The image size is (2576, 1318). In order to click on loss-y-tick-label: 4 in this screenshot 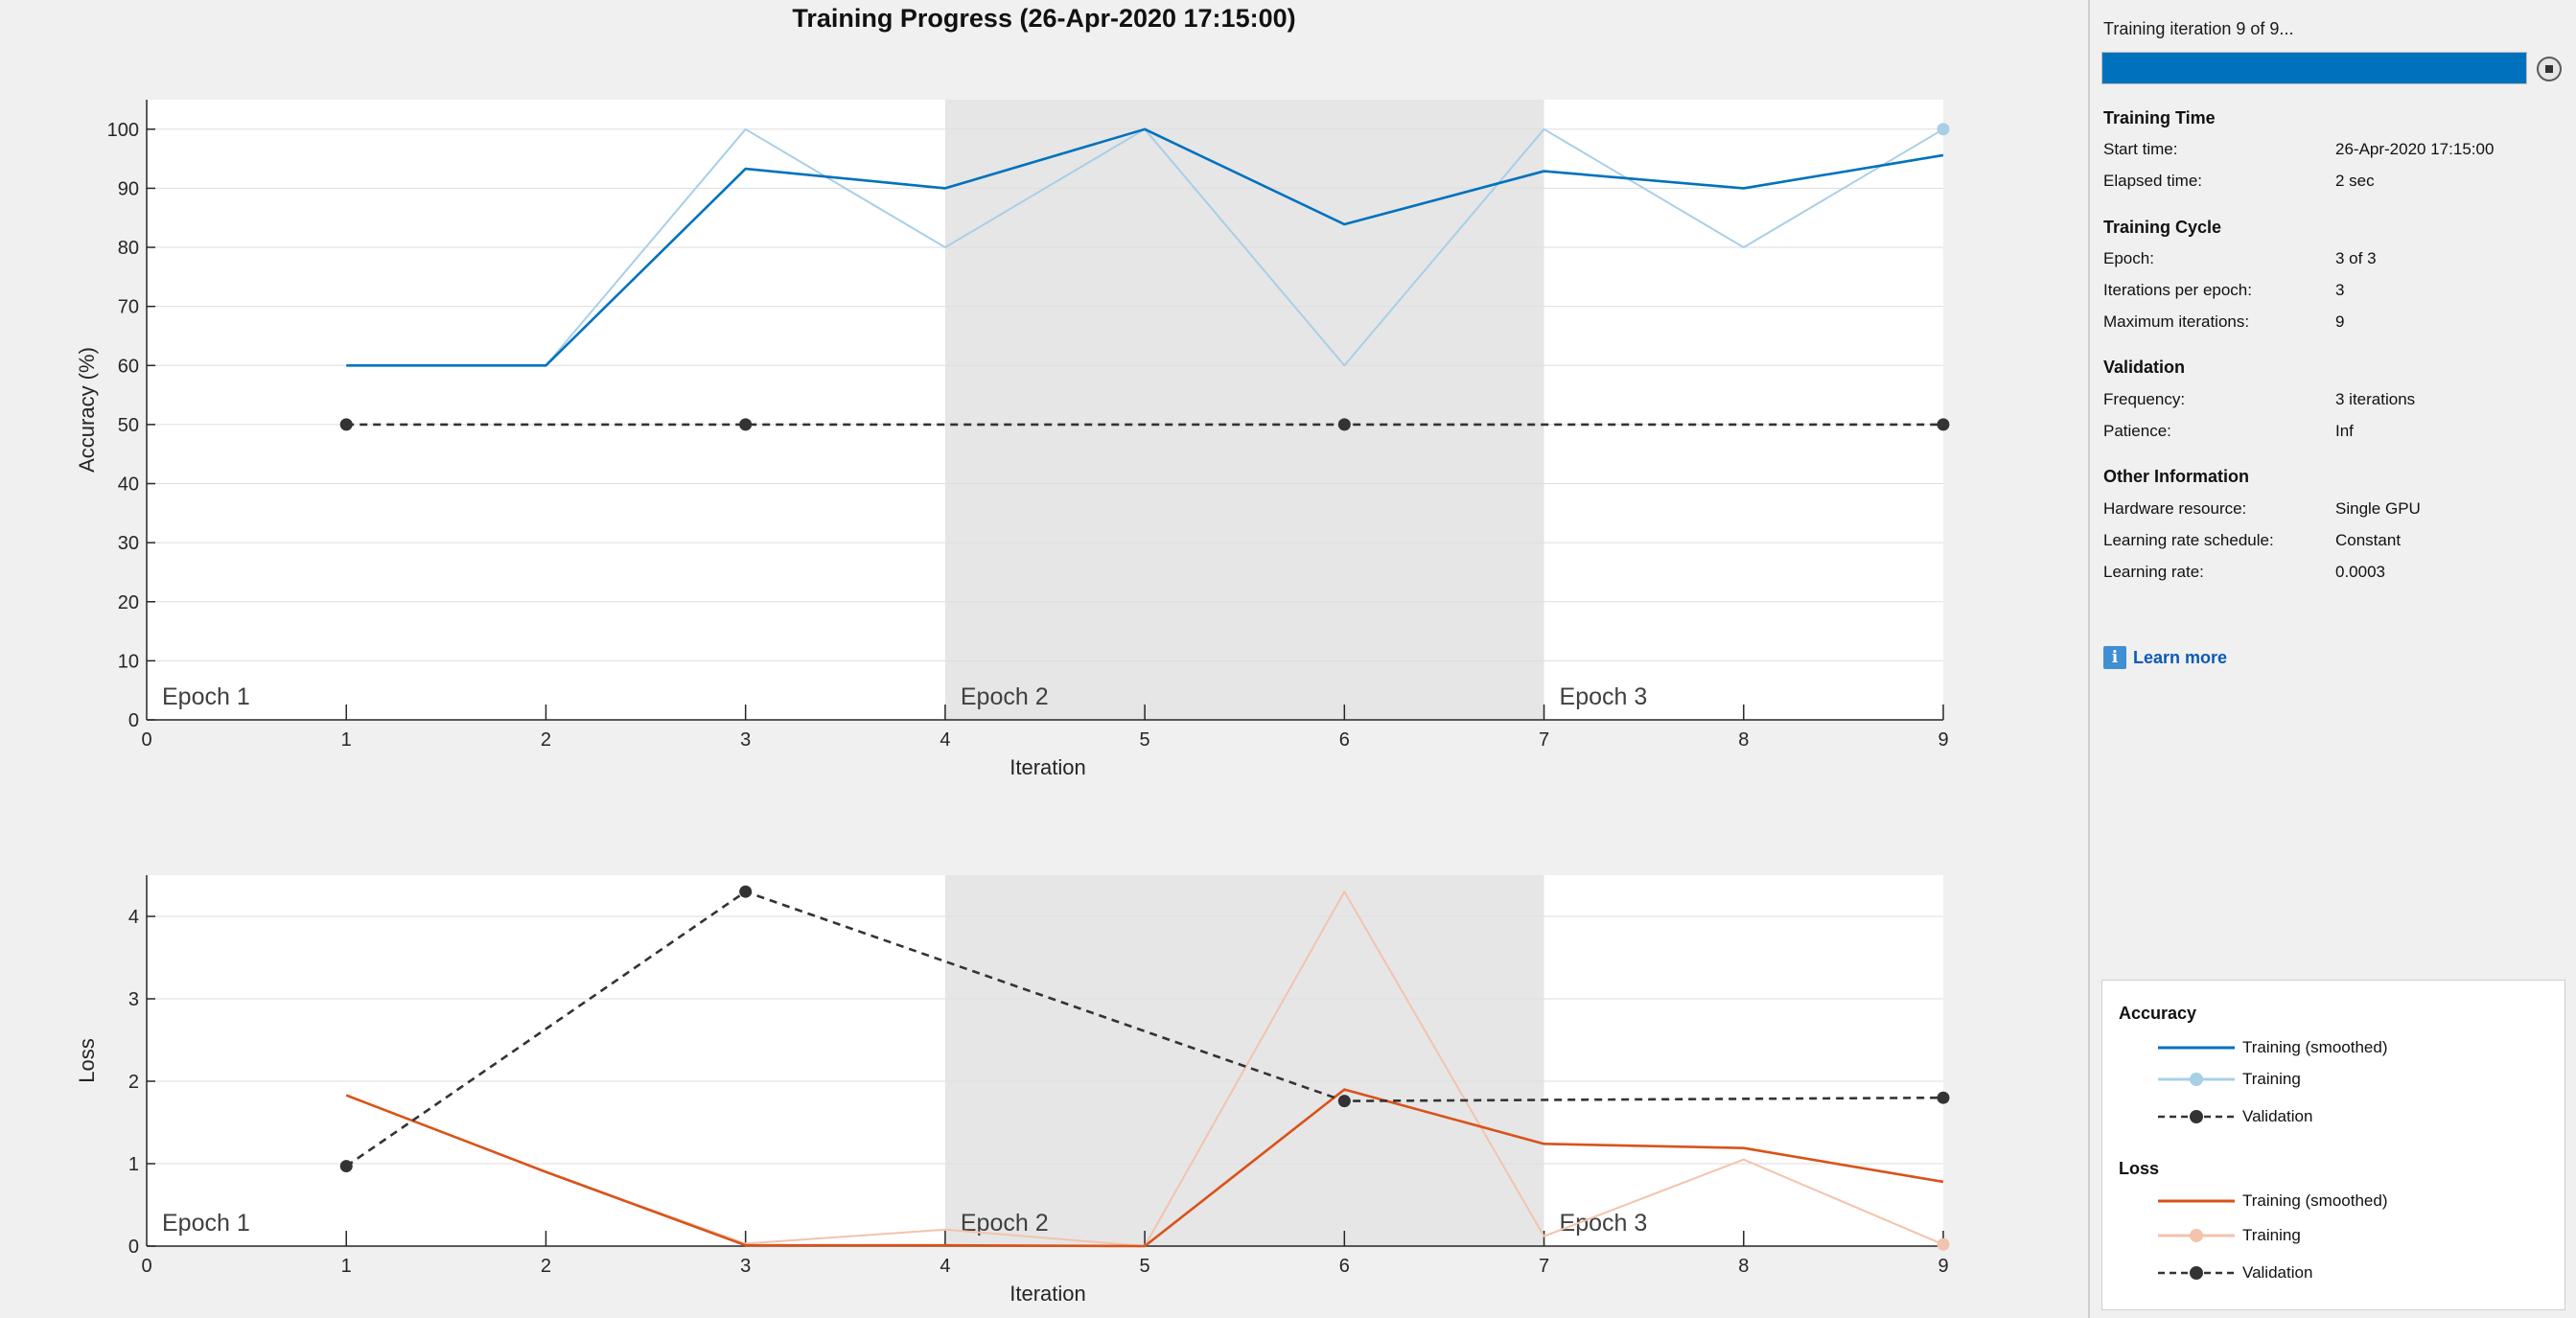, I will do `click(134, 918)`.